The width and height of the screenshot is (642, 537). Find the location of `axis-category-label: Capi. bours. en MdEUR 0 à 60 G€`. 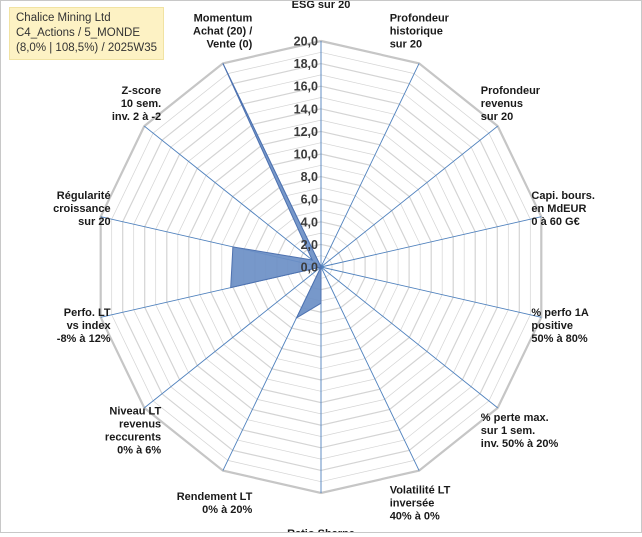

axis-category-label: Capi. bours. en MdEUR 0 à 60 G€ is located at coordinates (563, 209).